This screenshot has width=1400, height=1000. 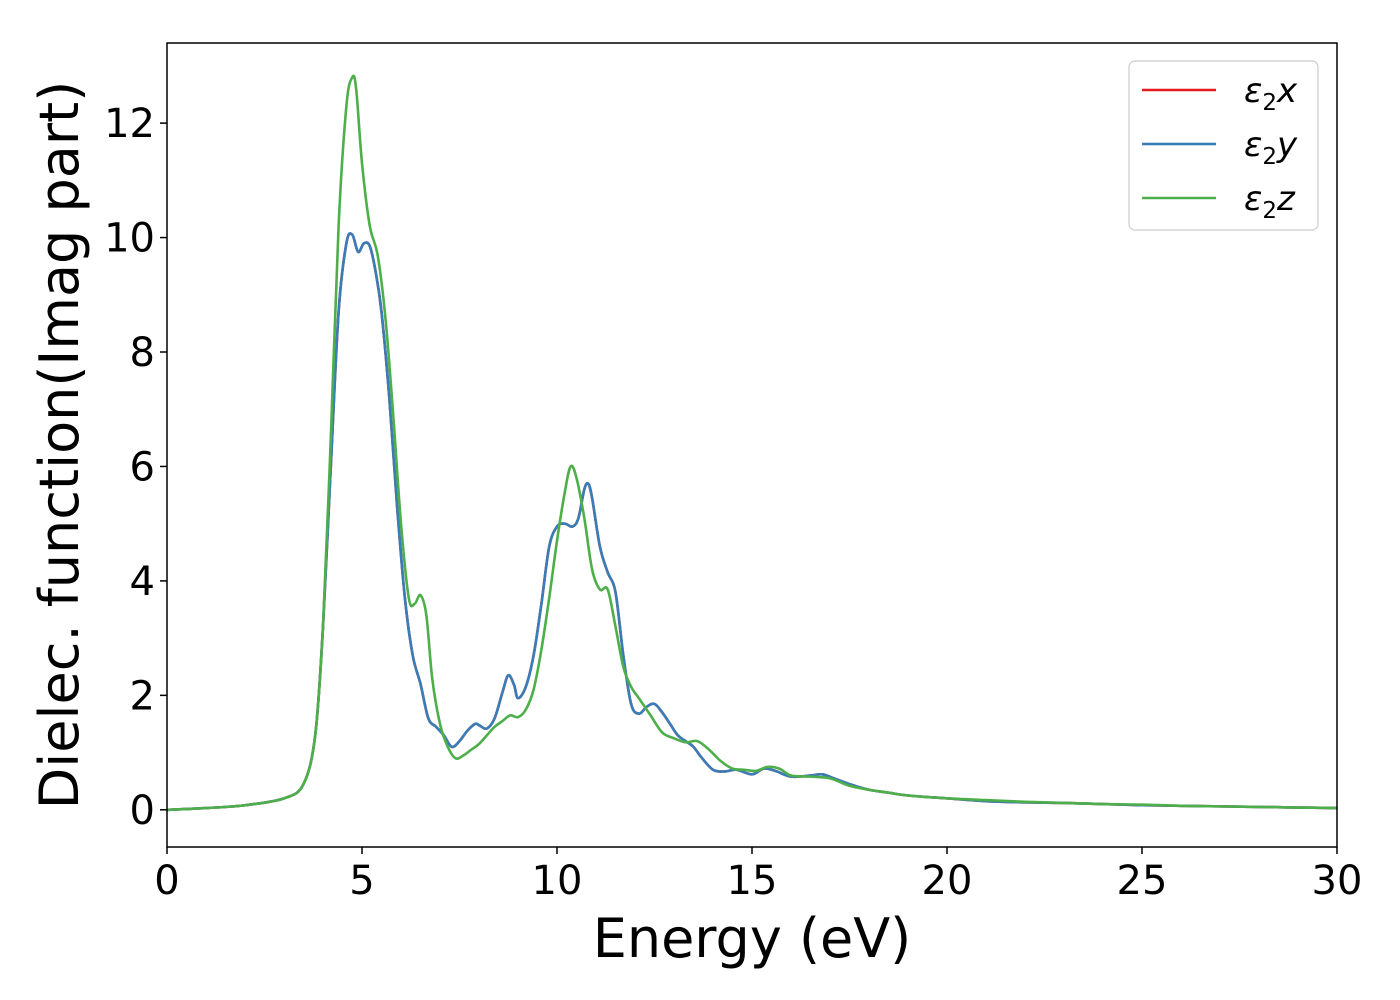 What do you see at coordinates (142, 353) in the screenshot?
I see `y-tick-label: 8` at bounding box center [142, 353].